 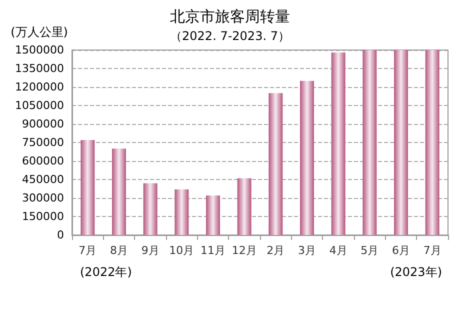 What do you see at coordinates (43, 198) in the screenshot?
I see `y-tick-label: 300000` at bounding box center [43, 198].